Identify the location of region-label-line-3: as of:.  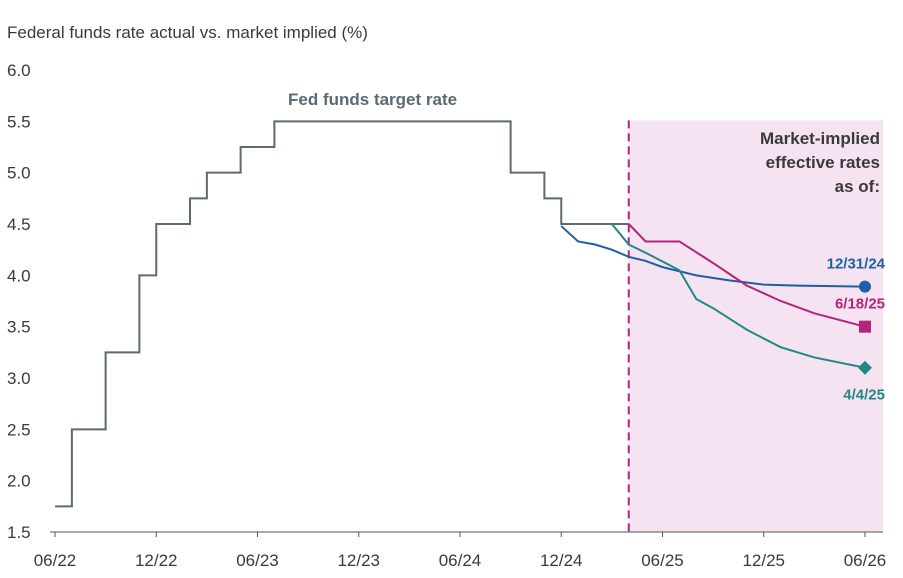
(857, 186).